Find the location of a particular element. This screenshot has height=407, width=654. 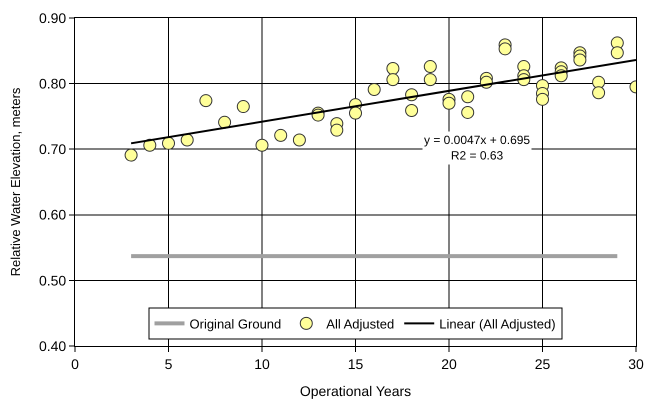

x-axis-title: Operational Years is located at coordinates (356, 391).